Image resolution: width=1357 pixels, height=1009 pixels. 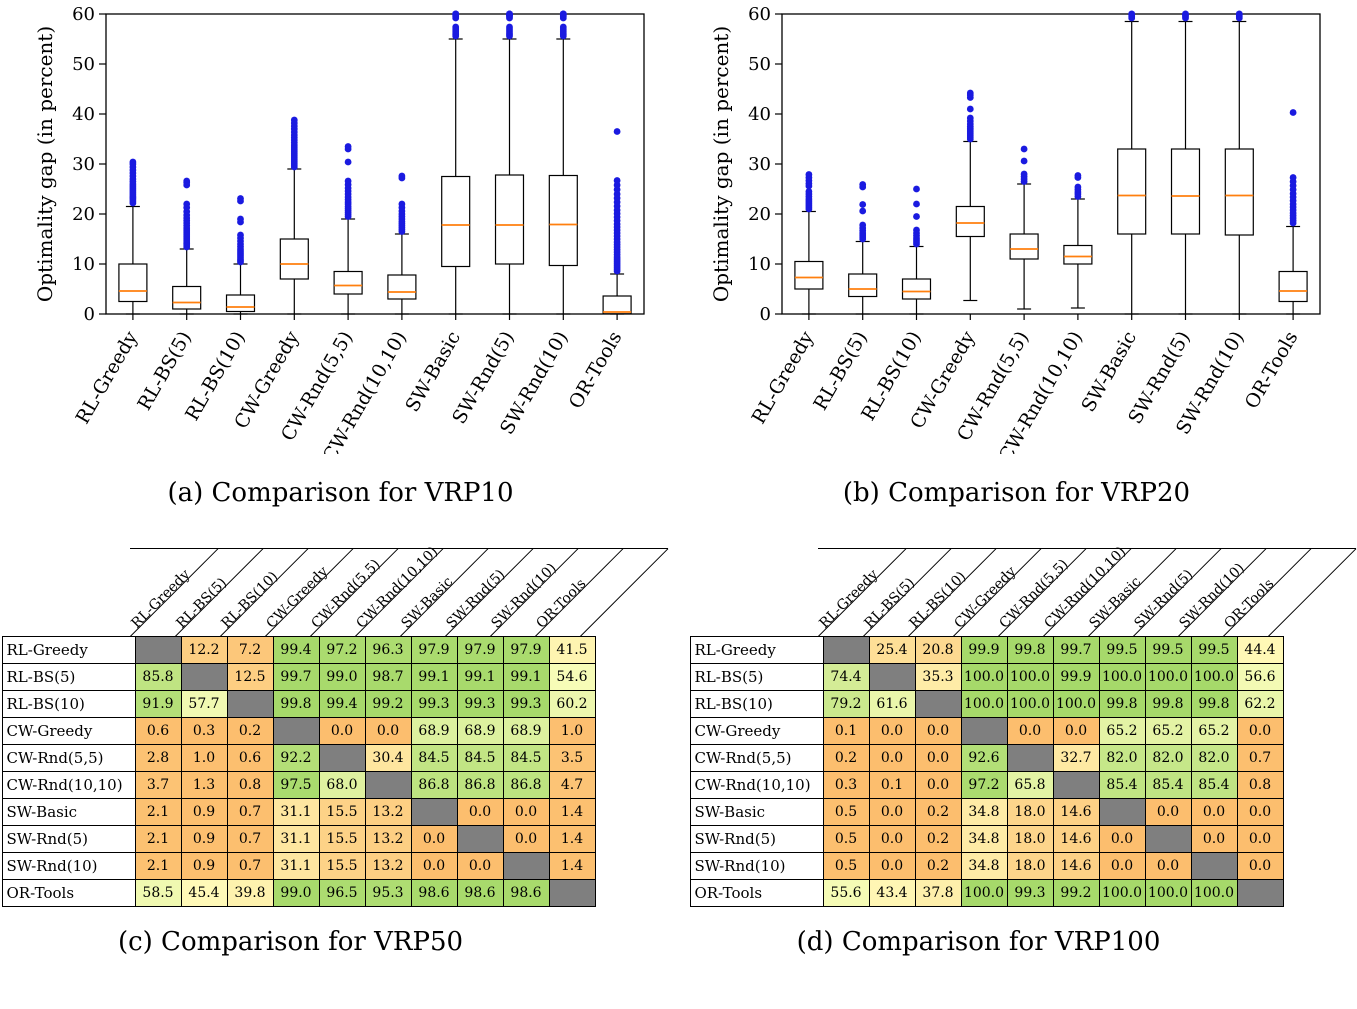 I want to click on y-tick-label: 60, so click(x=759, y=14).